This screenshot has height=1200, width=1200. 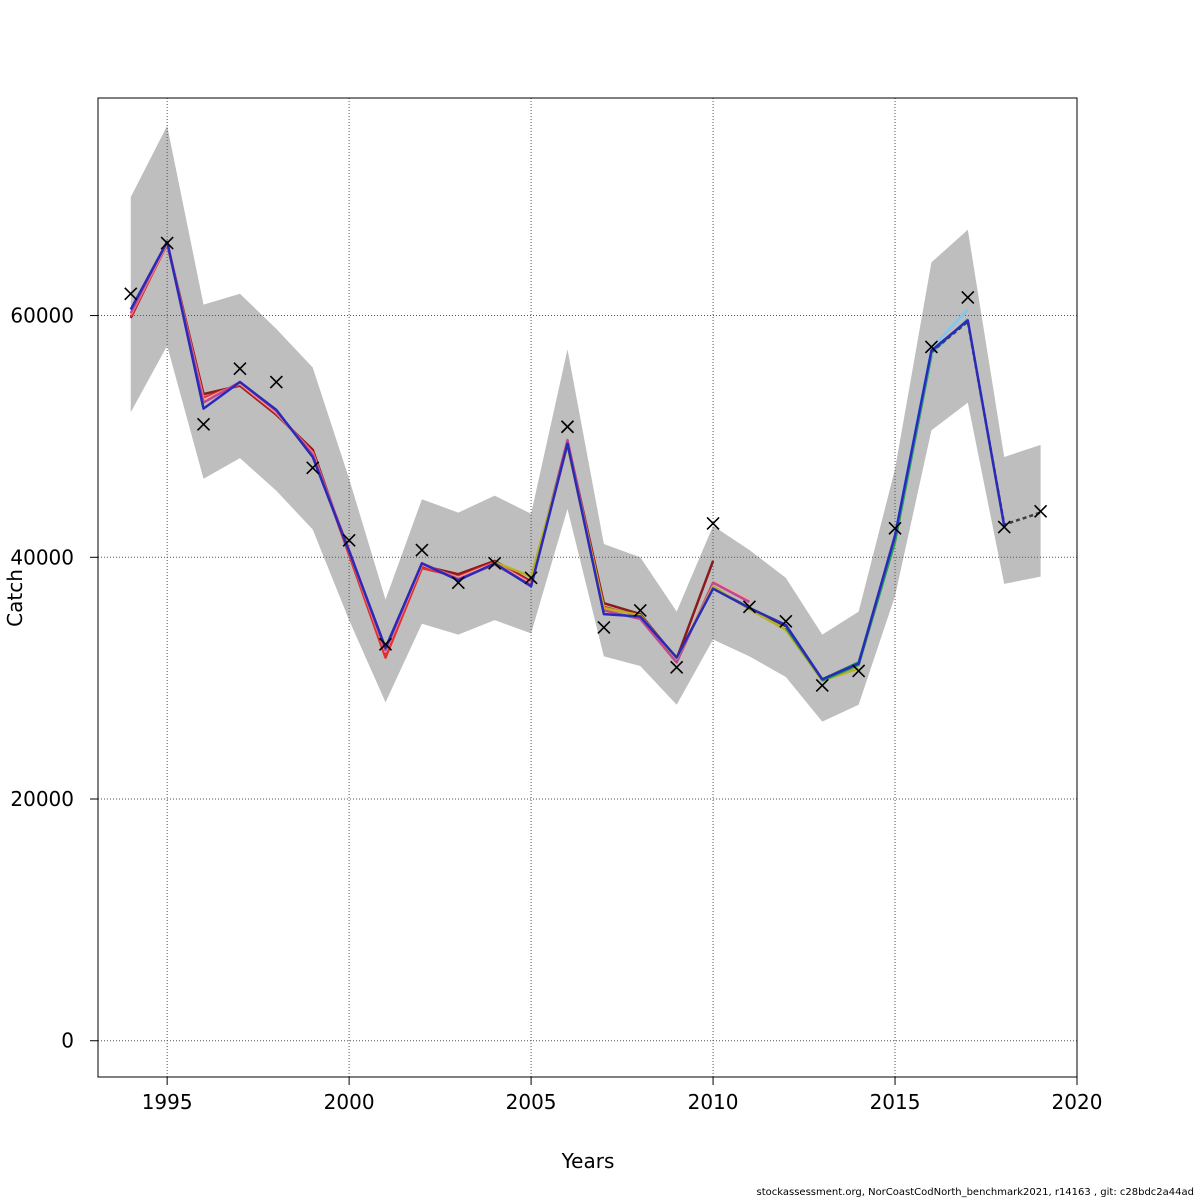 I want to click on x-tick-label: 1995, so click(x=167, y=1102).